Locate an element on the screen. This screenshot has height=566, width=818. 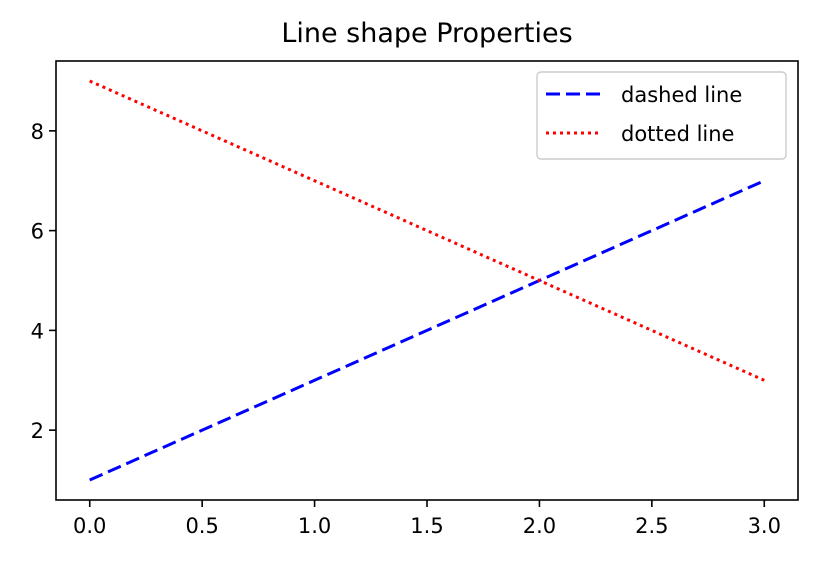
x-tick-label: 0.0 is located at coordinates (89, 526).